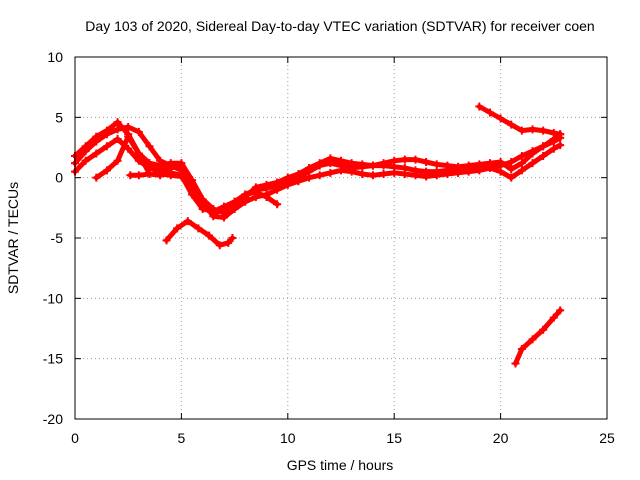  I want to click on x-axis-label: GPS time / hours, so click(340, 465).